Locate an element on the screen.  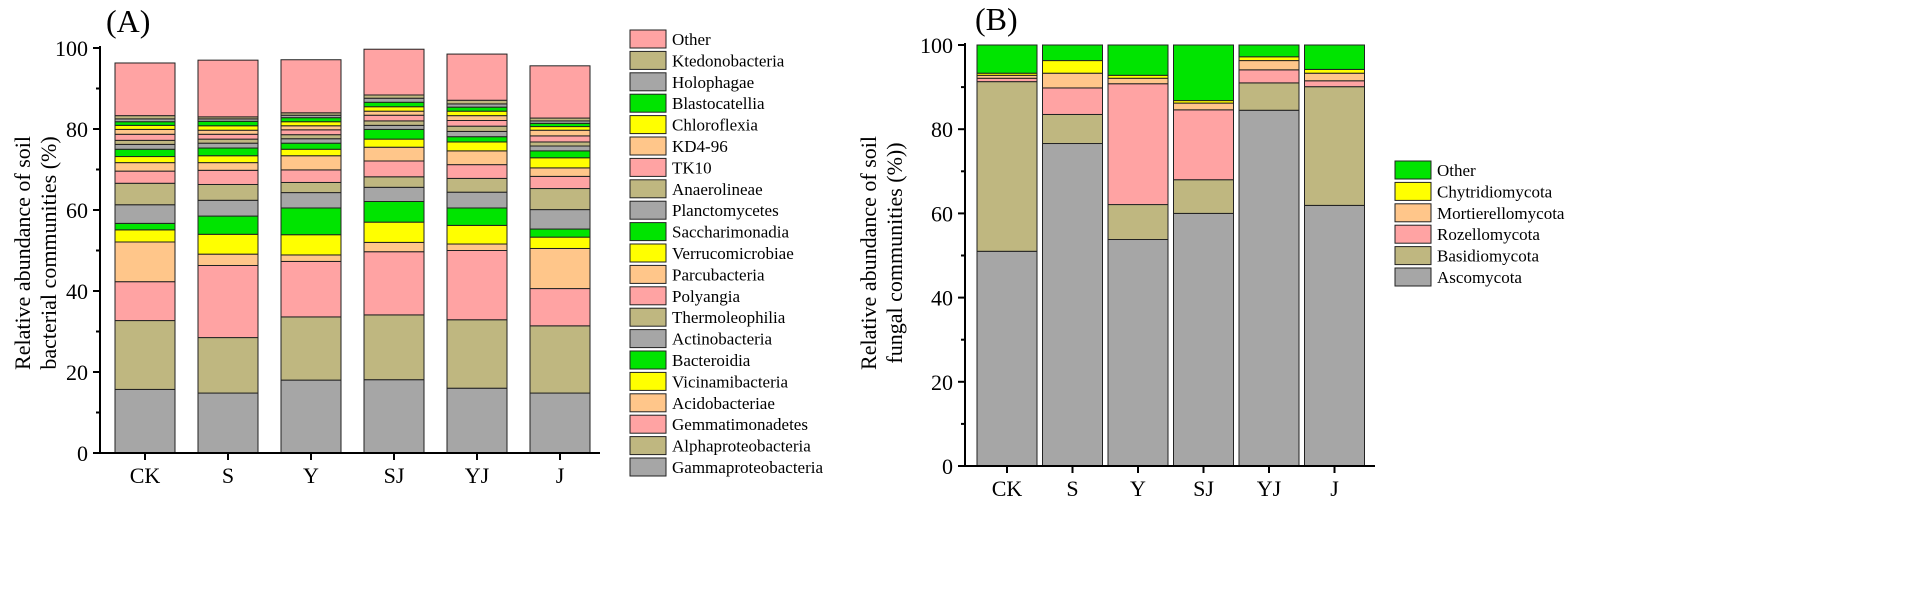
legend-label-ascomycota: Ascomycota is located at coordinates (1479, 277).